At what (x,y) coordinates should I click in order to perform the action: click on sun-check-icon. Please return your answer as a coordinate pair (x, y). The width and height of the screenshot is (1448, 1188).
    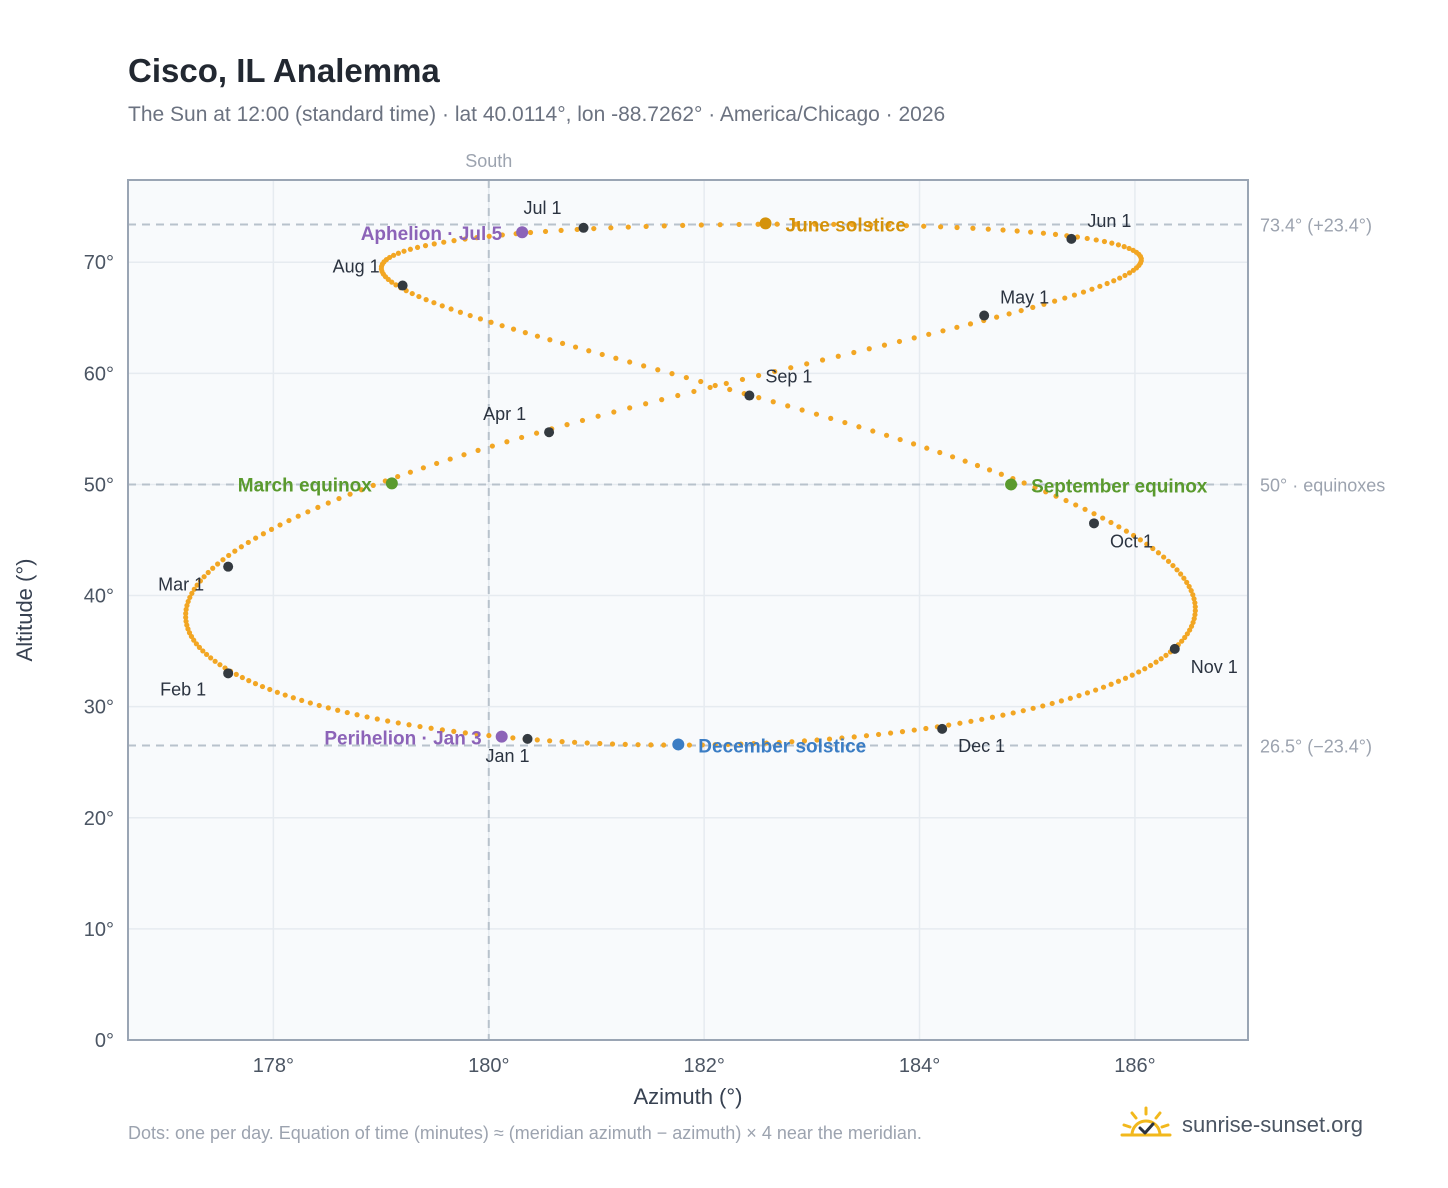
    Looking at the image, I should click on (1146, 1121).